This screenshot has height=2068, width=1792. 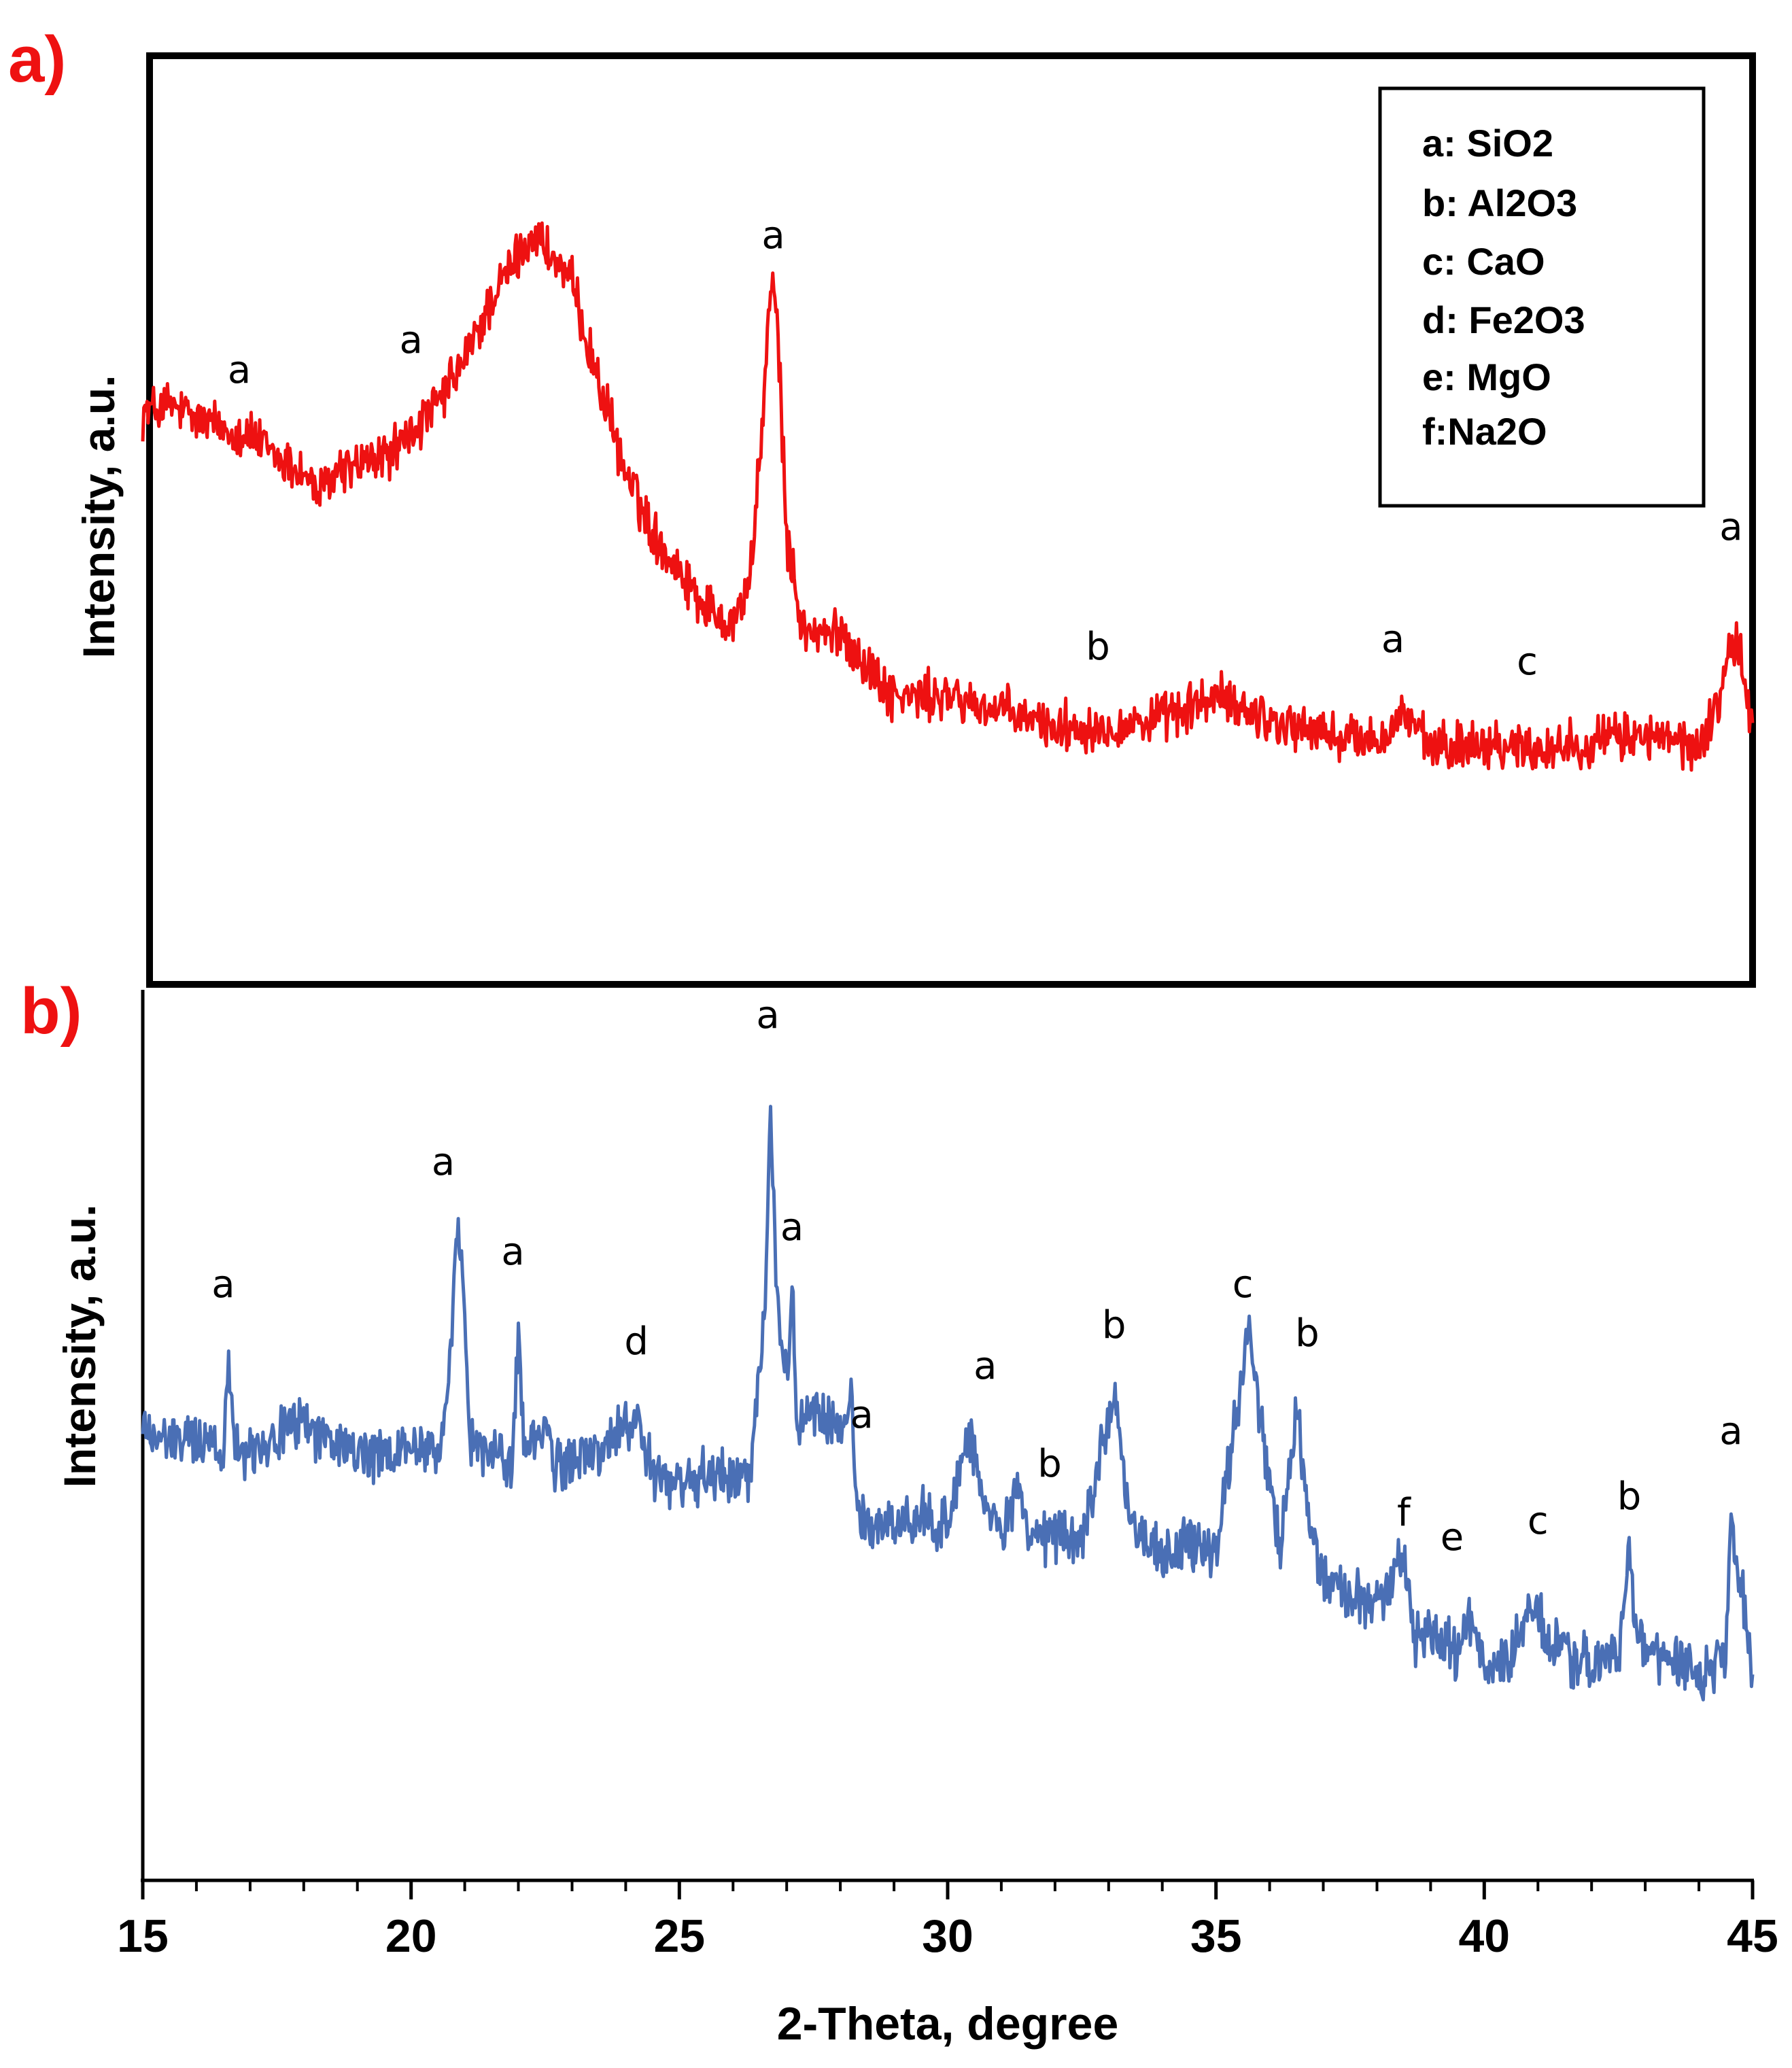 I want to click on peak-label-b-11: b, so click(x=1307, y=1333).